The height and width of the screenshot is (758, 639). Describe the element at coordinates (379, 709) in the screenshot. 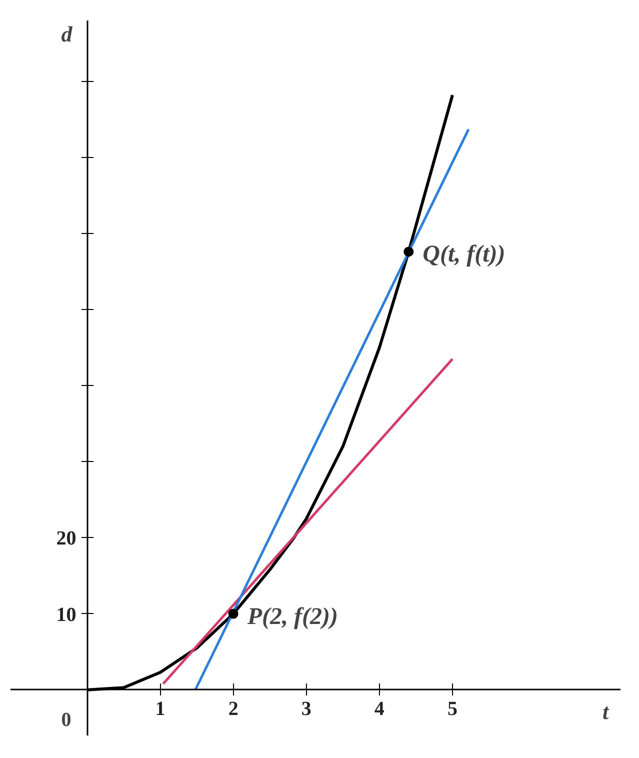

I see `x-tick-label: 4` at that location.